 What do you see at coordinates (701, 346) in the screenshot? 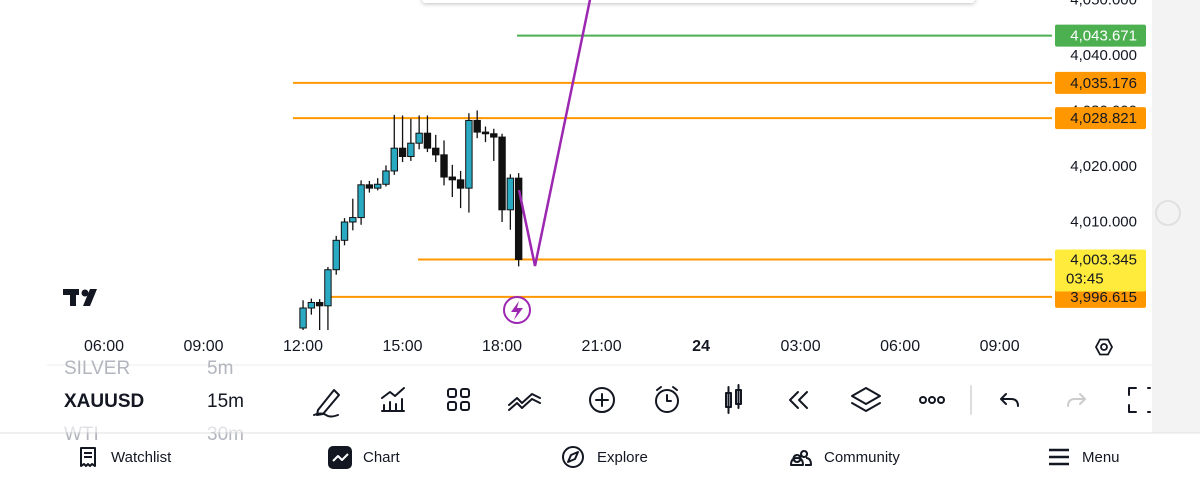
I see `x-tick-label: 24` at bounding box center [701, 346].